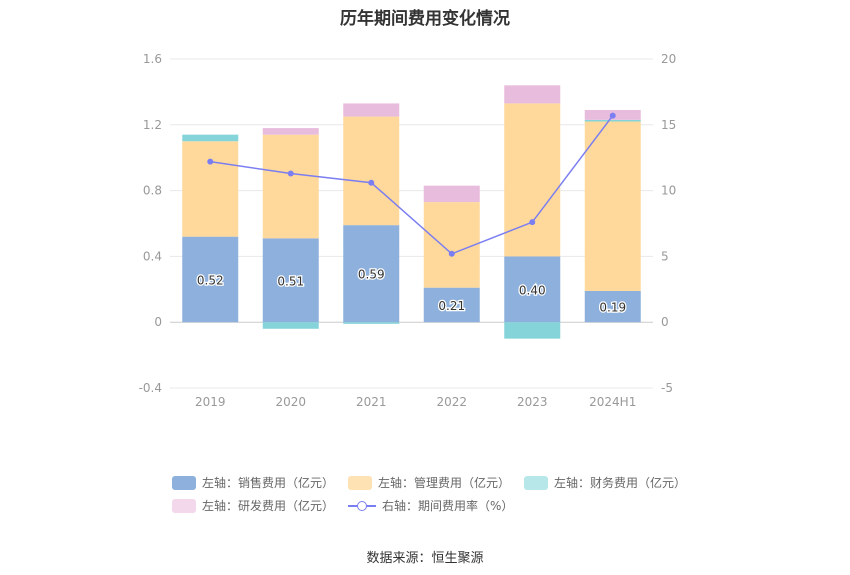 This screenshot has width=850, height=575. What do you see at coordinates (362, 506) in the screenshot?
I see `legend-swatch-rate` at bounding box center [362, 506].